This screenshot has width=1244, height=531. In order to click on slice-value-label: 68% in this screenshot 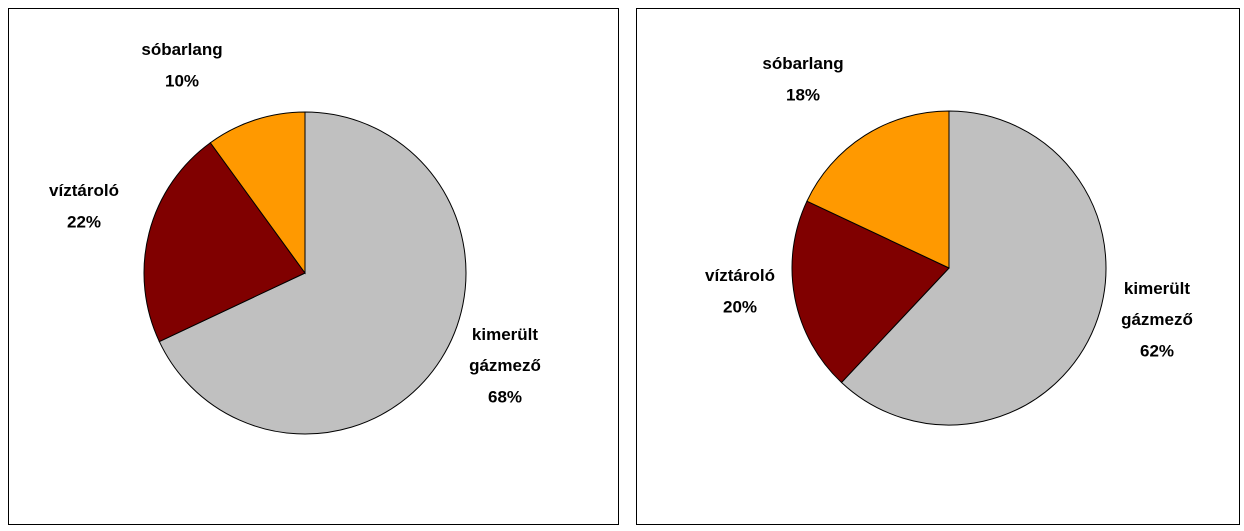, I will do `click(505, 396)`.